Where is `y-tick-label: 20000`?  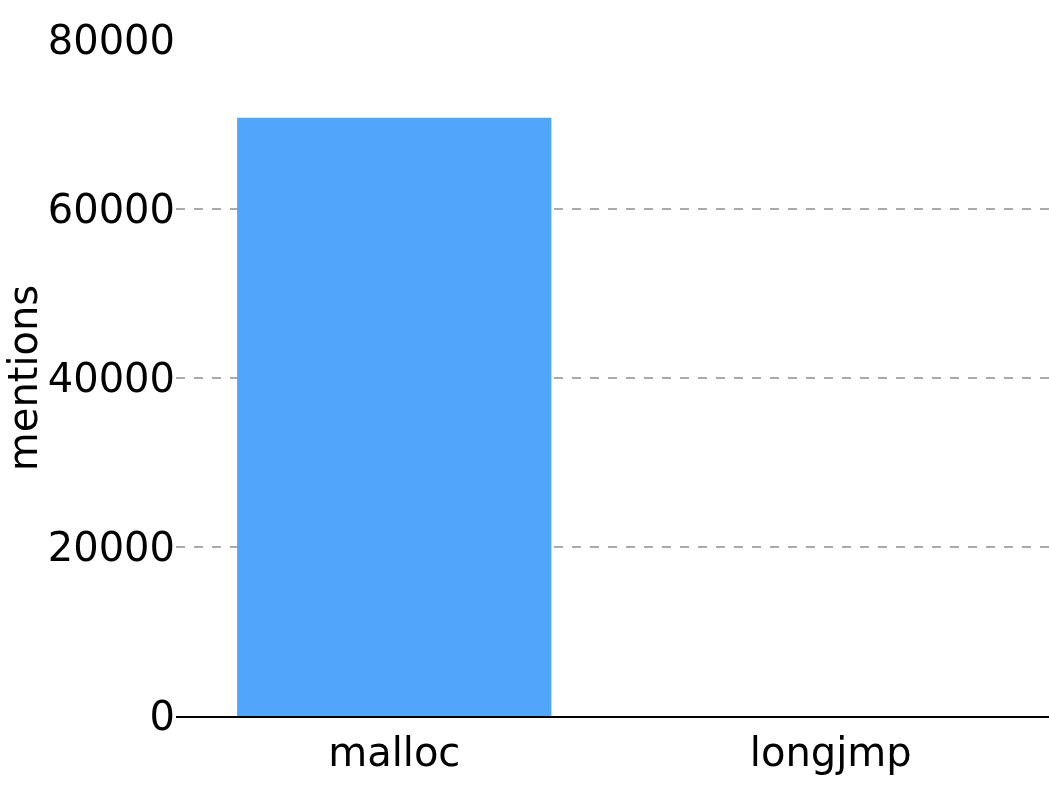 y-tick-label: 20000 is located at coordinates (111, 547).